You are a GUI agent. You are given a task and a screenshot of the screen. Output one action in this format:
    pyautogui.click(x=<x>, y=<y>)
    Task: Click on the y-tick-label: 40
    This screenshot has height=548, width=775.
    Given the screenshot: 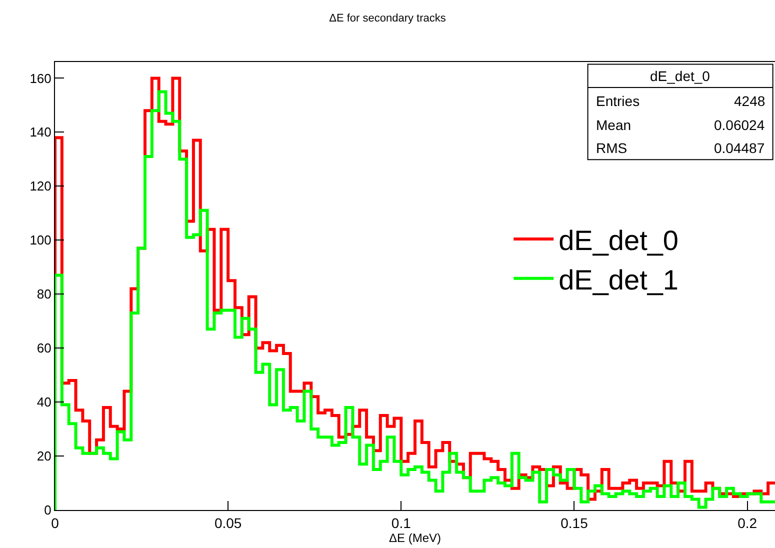 What is the action you would take?
    pyautogui.click(x=44, y=402)
    